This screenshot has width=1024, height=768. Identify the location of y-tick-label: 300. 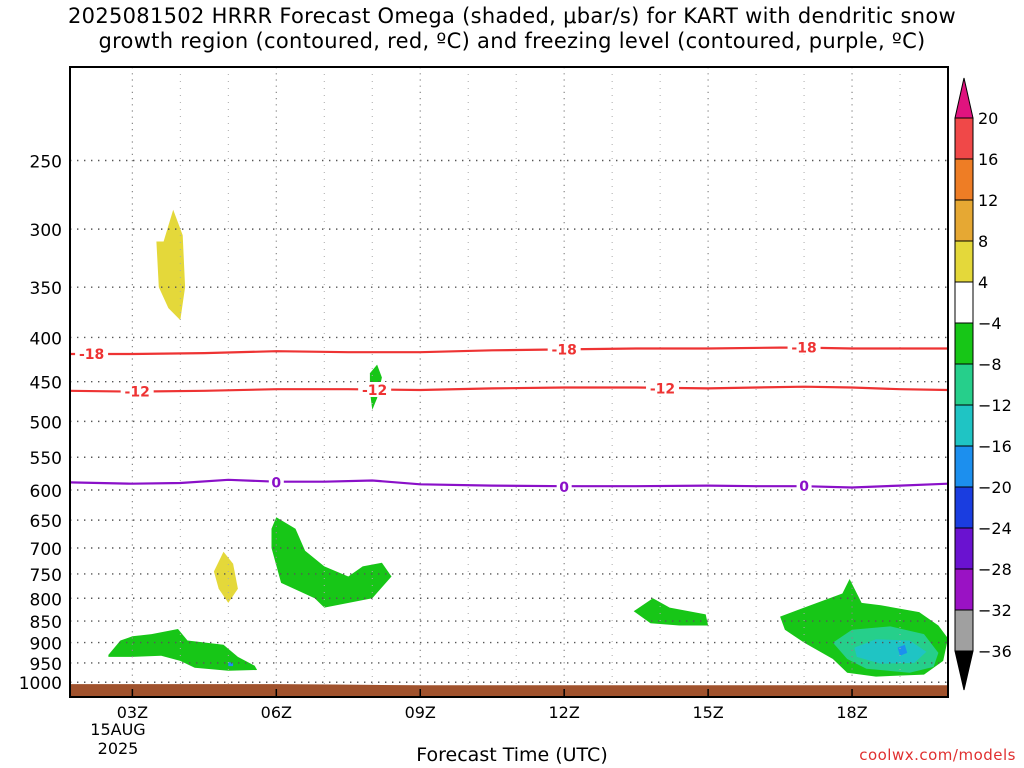
(46, 231).